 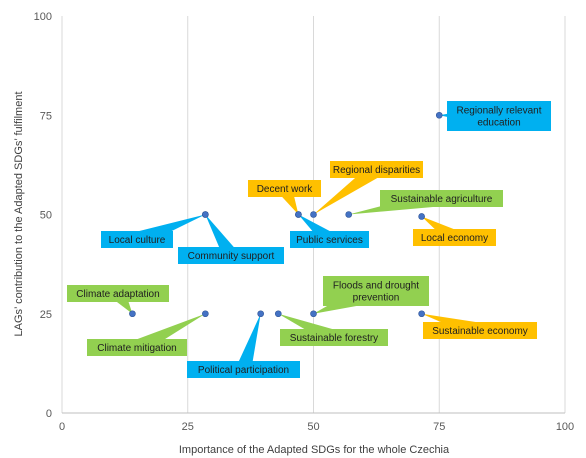 I want to click on data-label: Sustainable agriculture, so click(x=425, y=202).